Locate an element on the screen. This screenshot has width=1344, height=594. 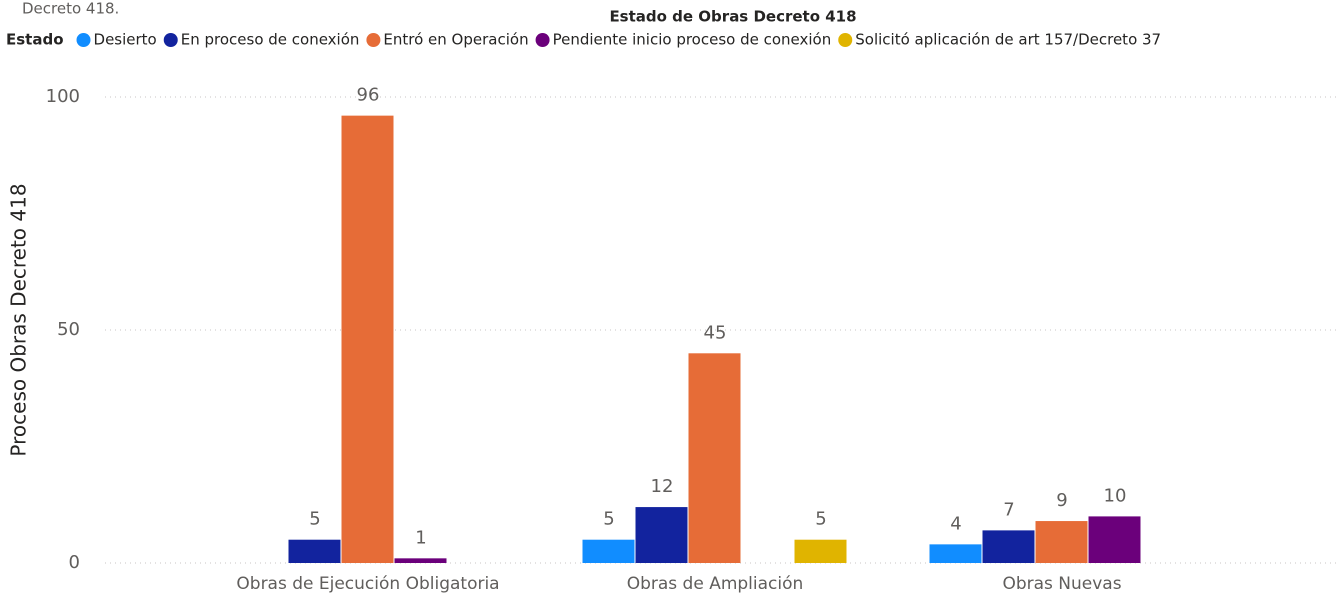
data-label: 96 is located at coordinates (368, 95).